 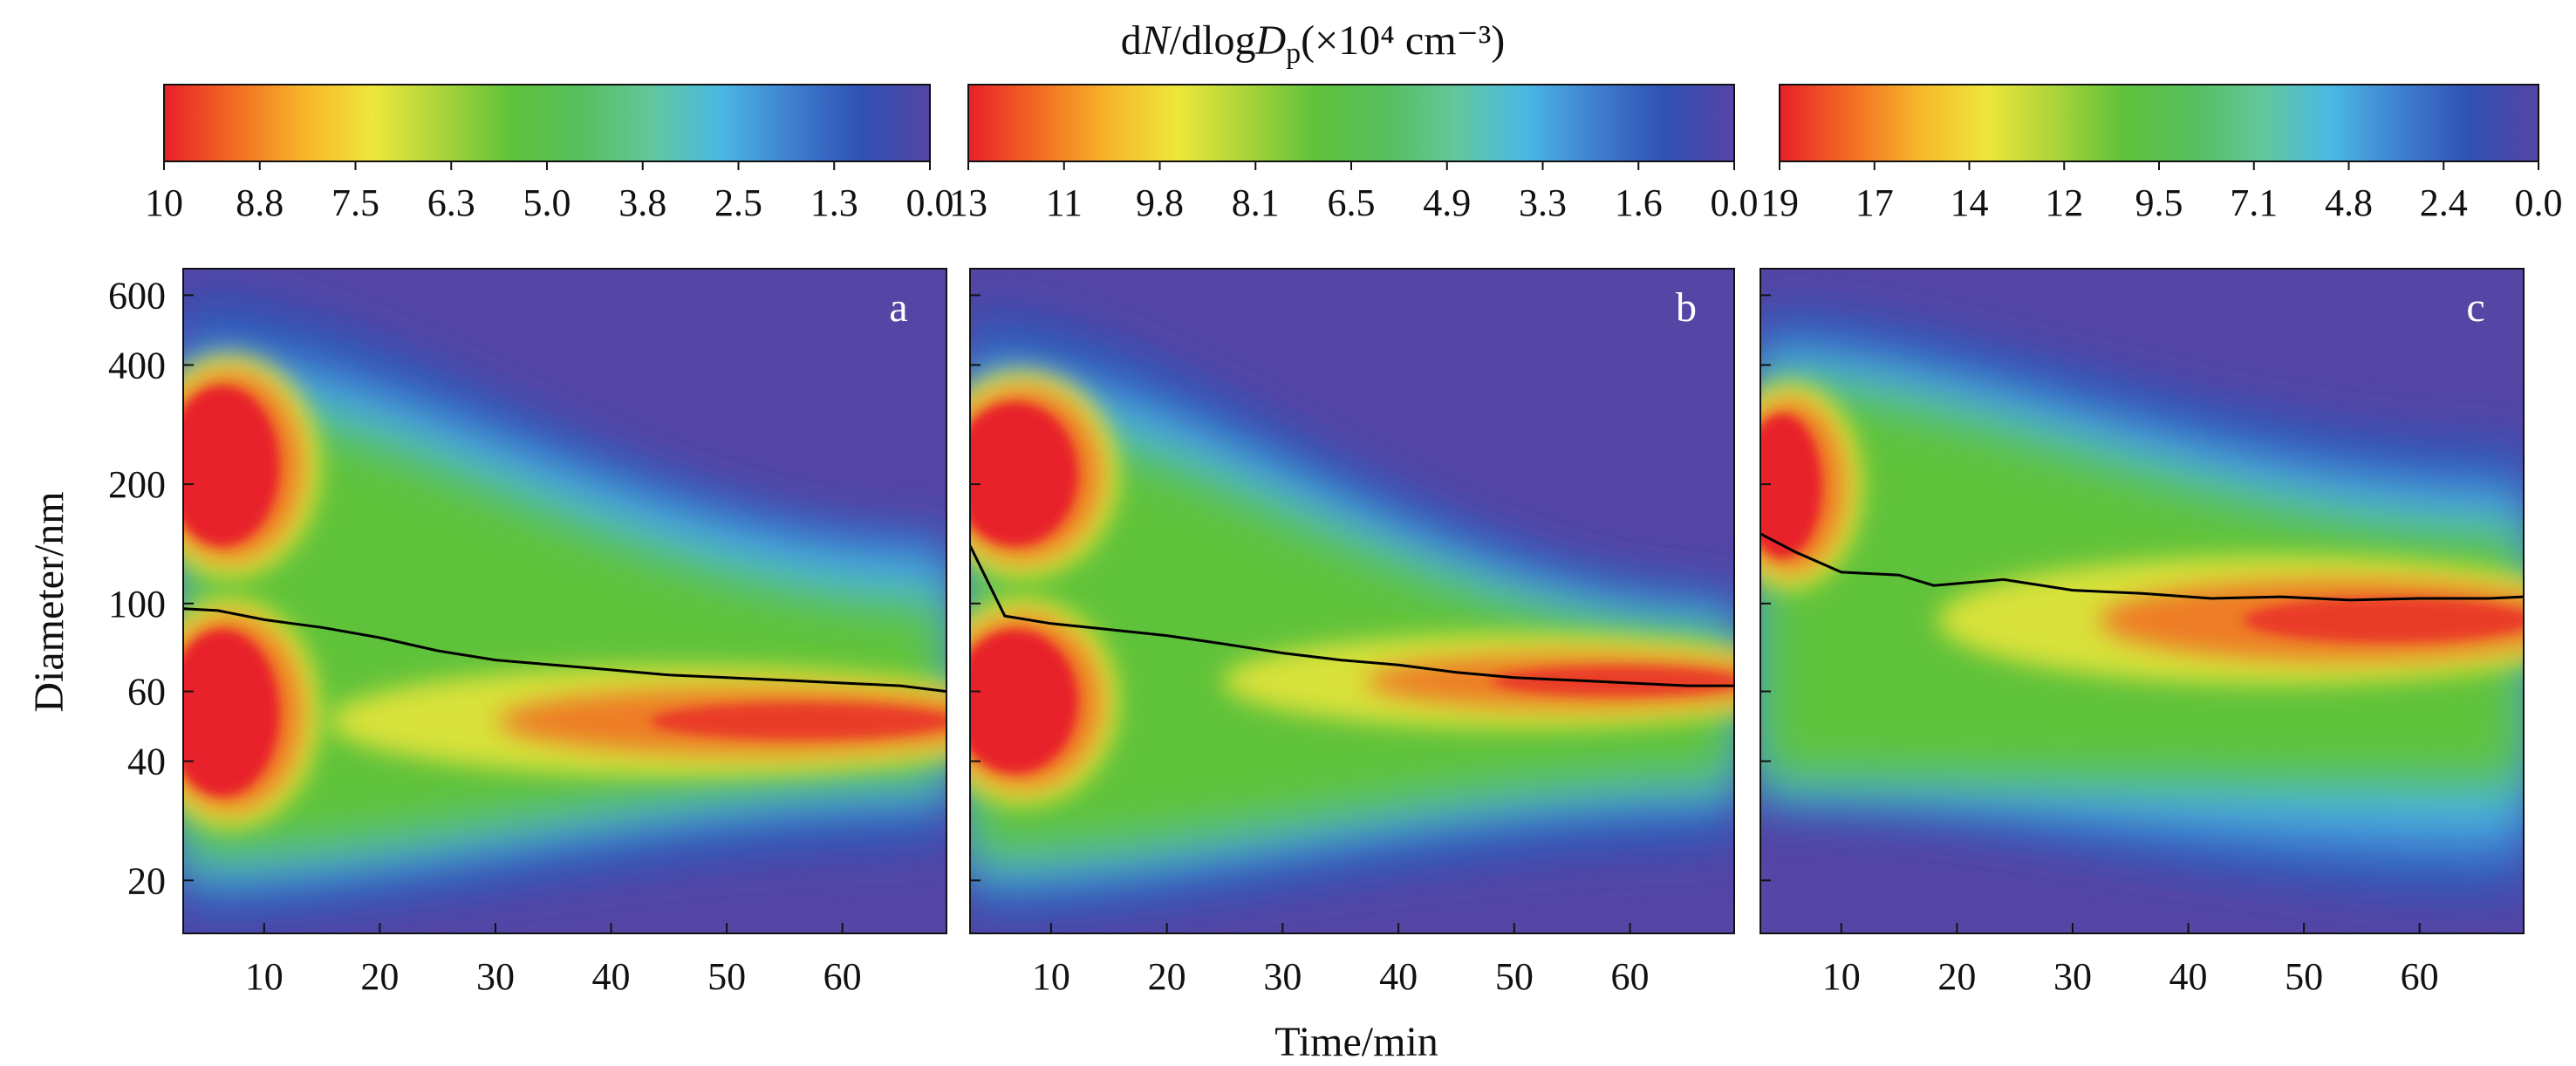 I want to click on median-line-a, so click(x=564, y=650).